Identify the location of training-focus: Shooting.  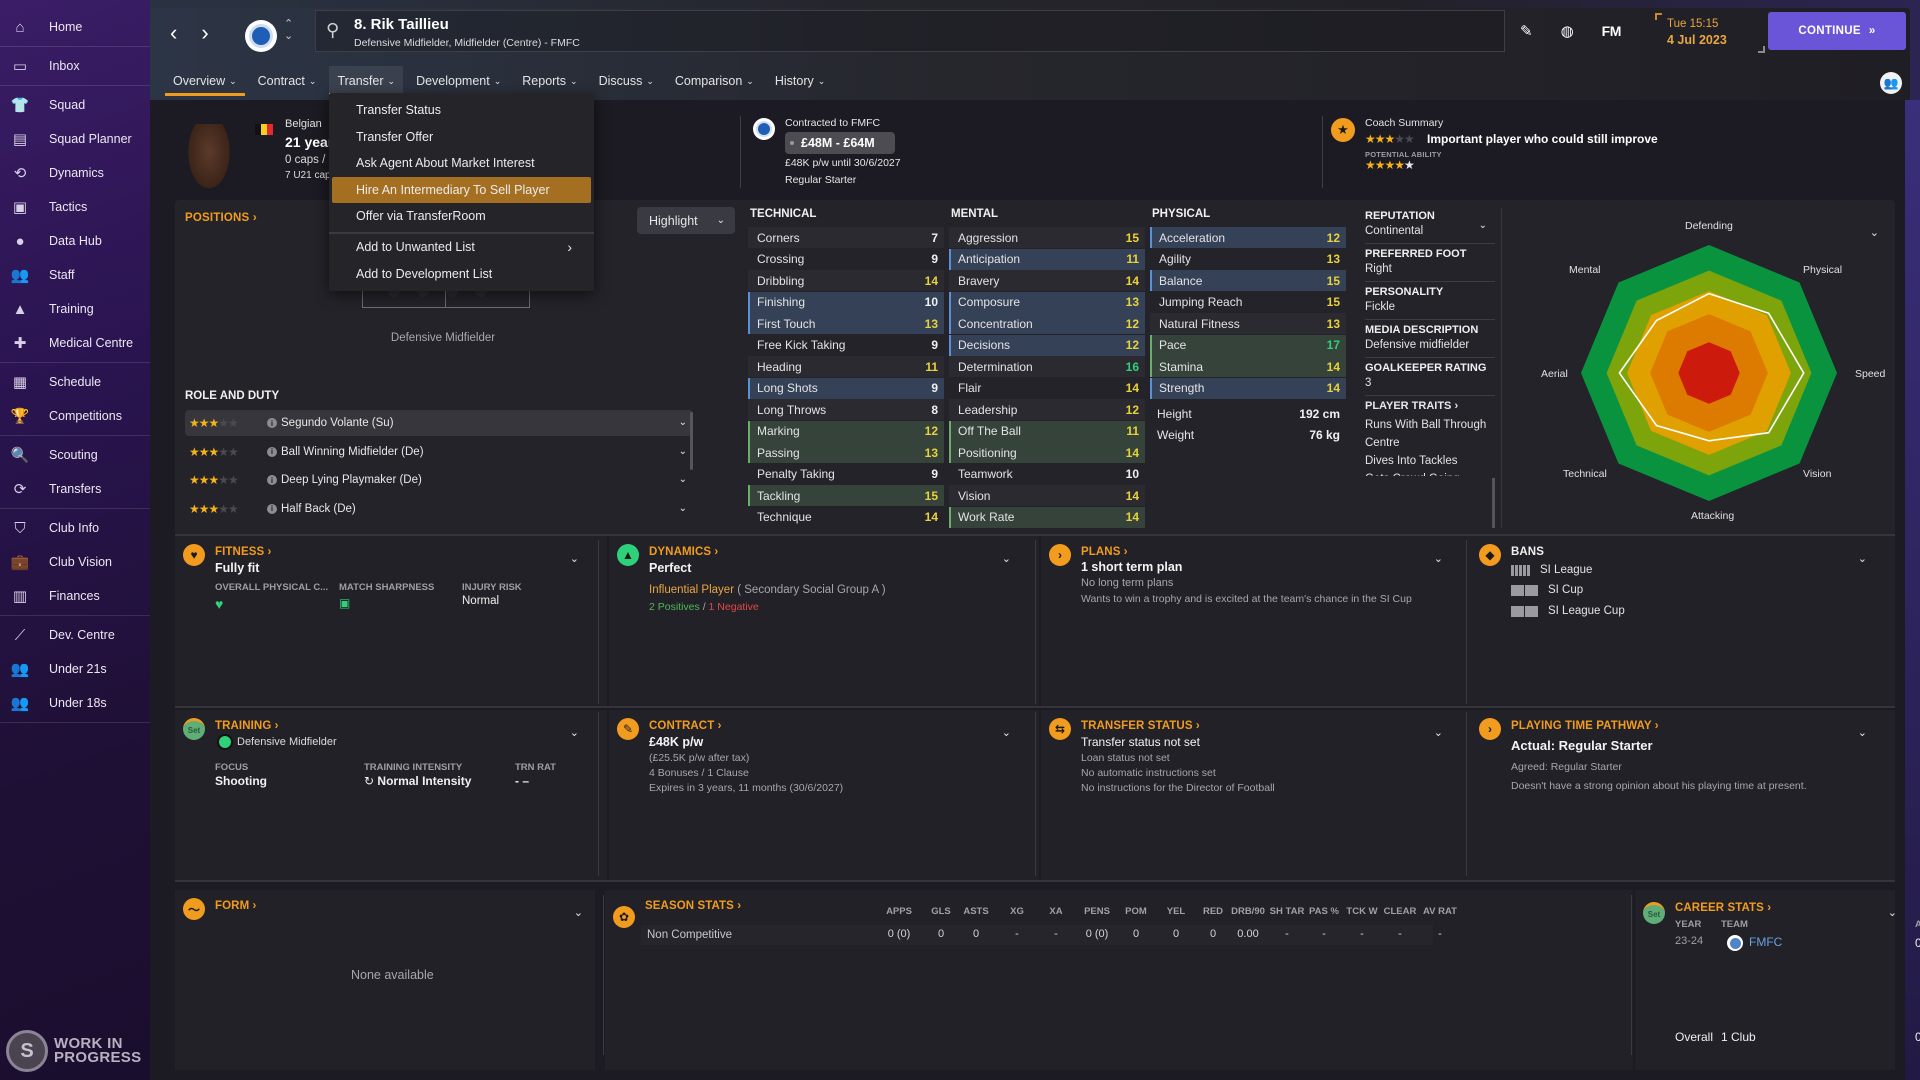
(241, 781).